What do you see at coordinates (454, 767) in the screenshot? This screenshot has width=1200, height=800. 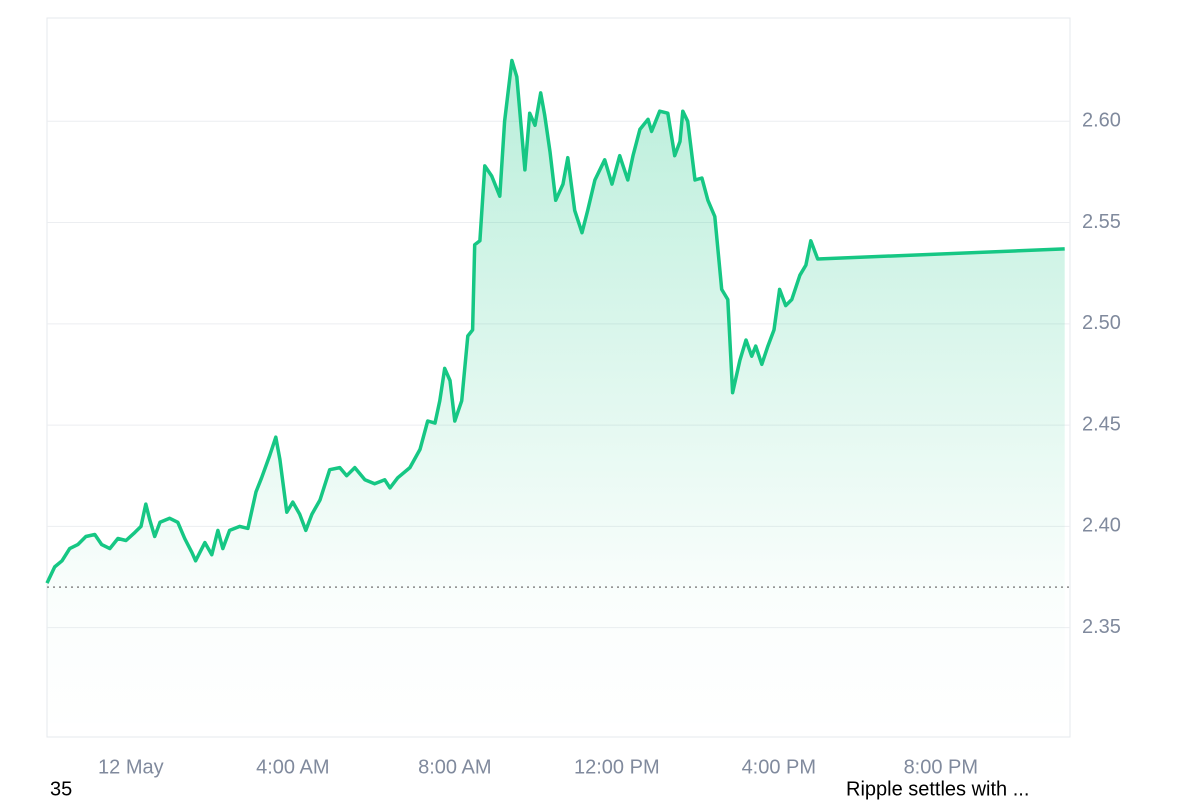 I see `x-tick-label: 8:00 AM` at bounding box center [454, 767].